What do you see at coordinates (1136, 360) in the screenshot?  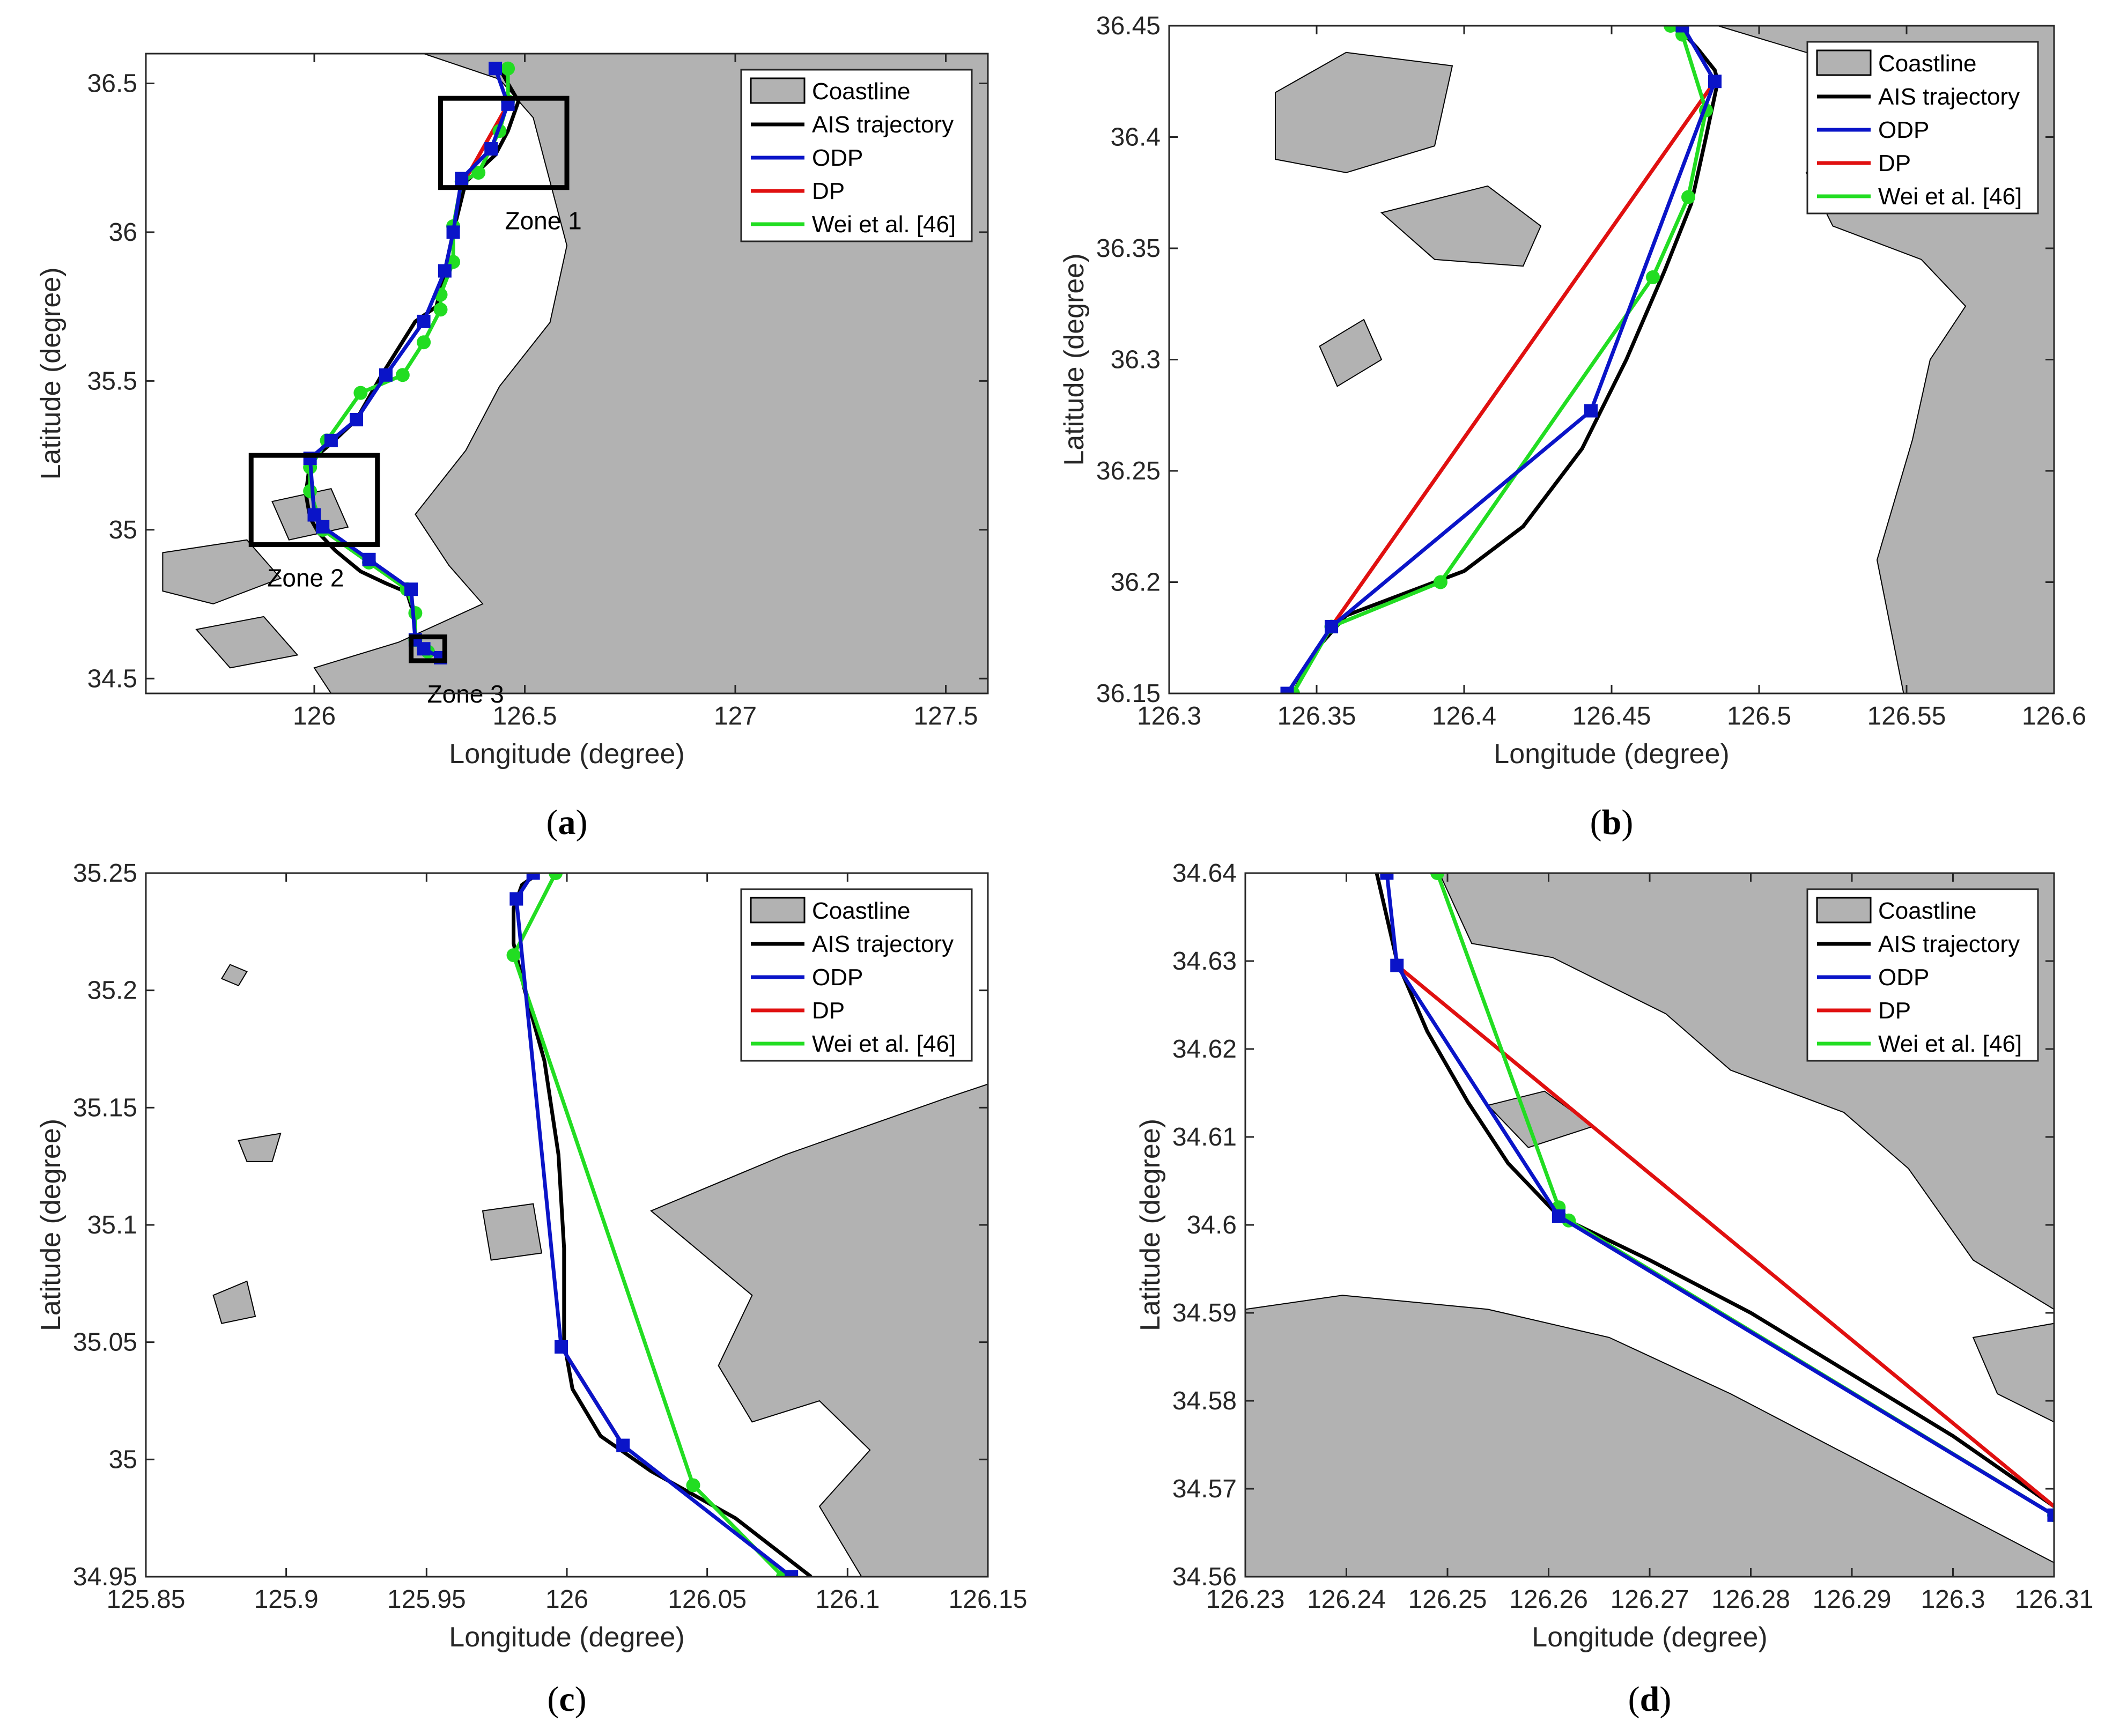 I see `y-tick-label: 36.3` at bounding box center [1136, 360].